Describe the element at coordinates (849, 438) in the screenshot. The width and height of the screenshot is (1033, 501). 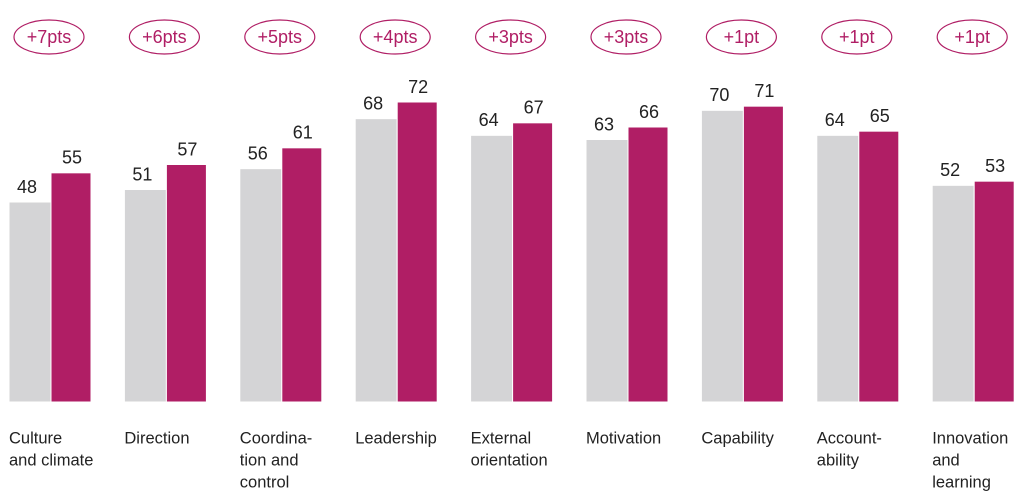
I see `x-tick-label: Account-` at that location.